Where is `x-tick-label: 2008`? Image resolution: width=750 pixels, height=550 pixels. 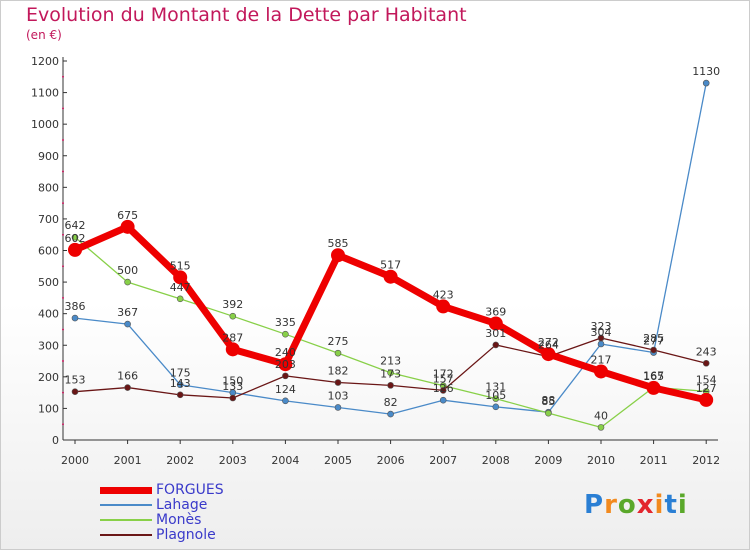 x-tick-label: 2008 is located at coordinates (496, 460).